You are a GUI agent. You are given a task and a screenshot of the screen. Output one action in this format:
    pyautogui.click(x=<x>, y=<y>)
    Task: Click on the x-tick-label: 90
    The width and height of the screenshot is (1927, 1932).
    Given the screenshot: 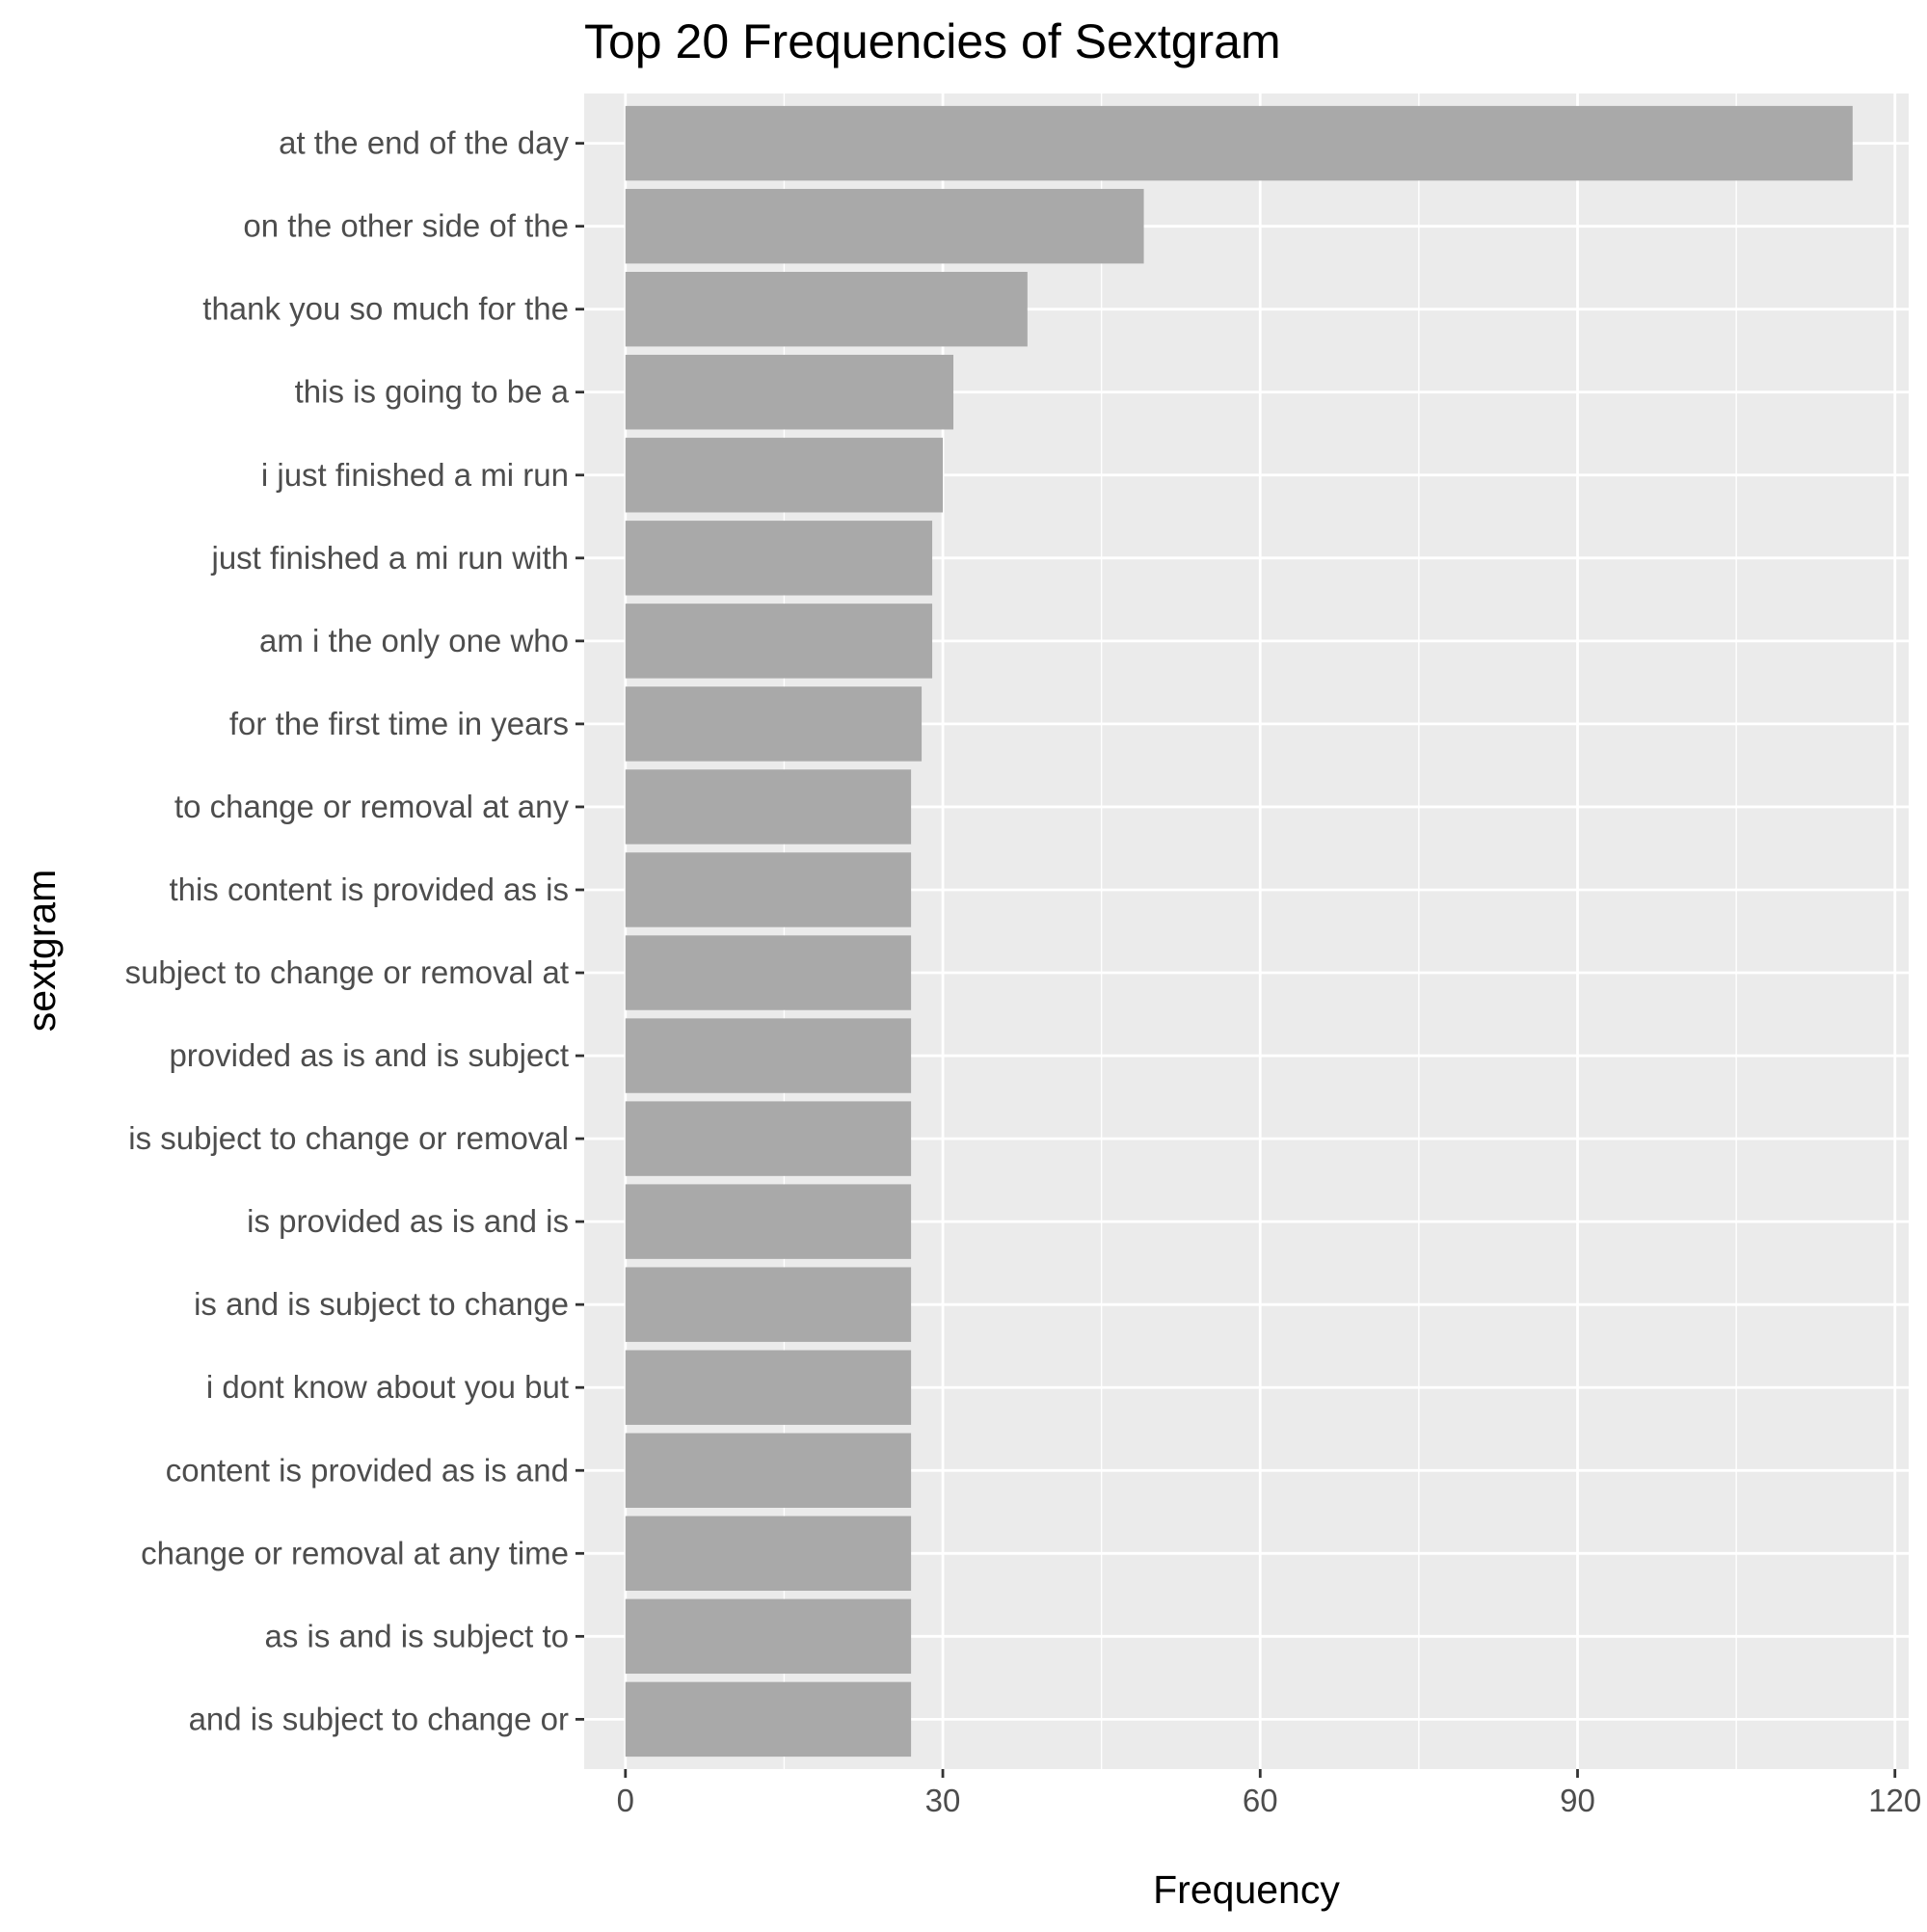 What is the action you would take?
    pyautogui.click(x=1577, y=1801)
    